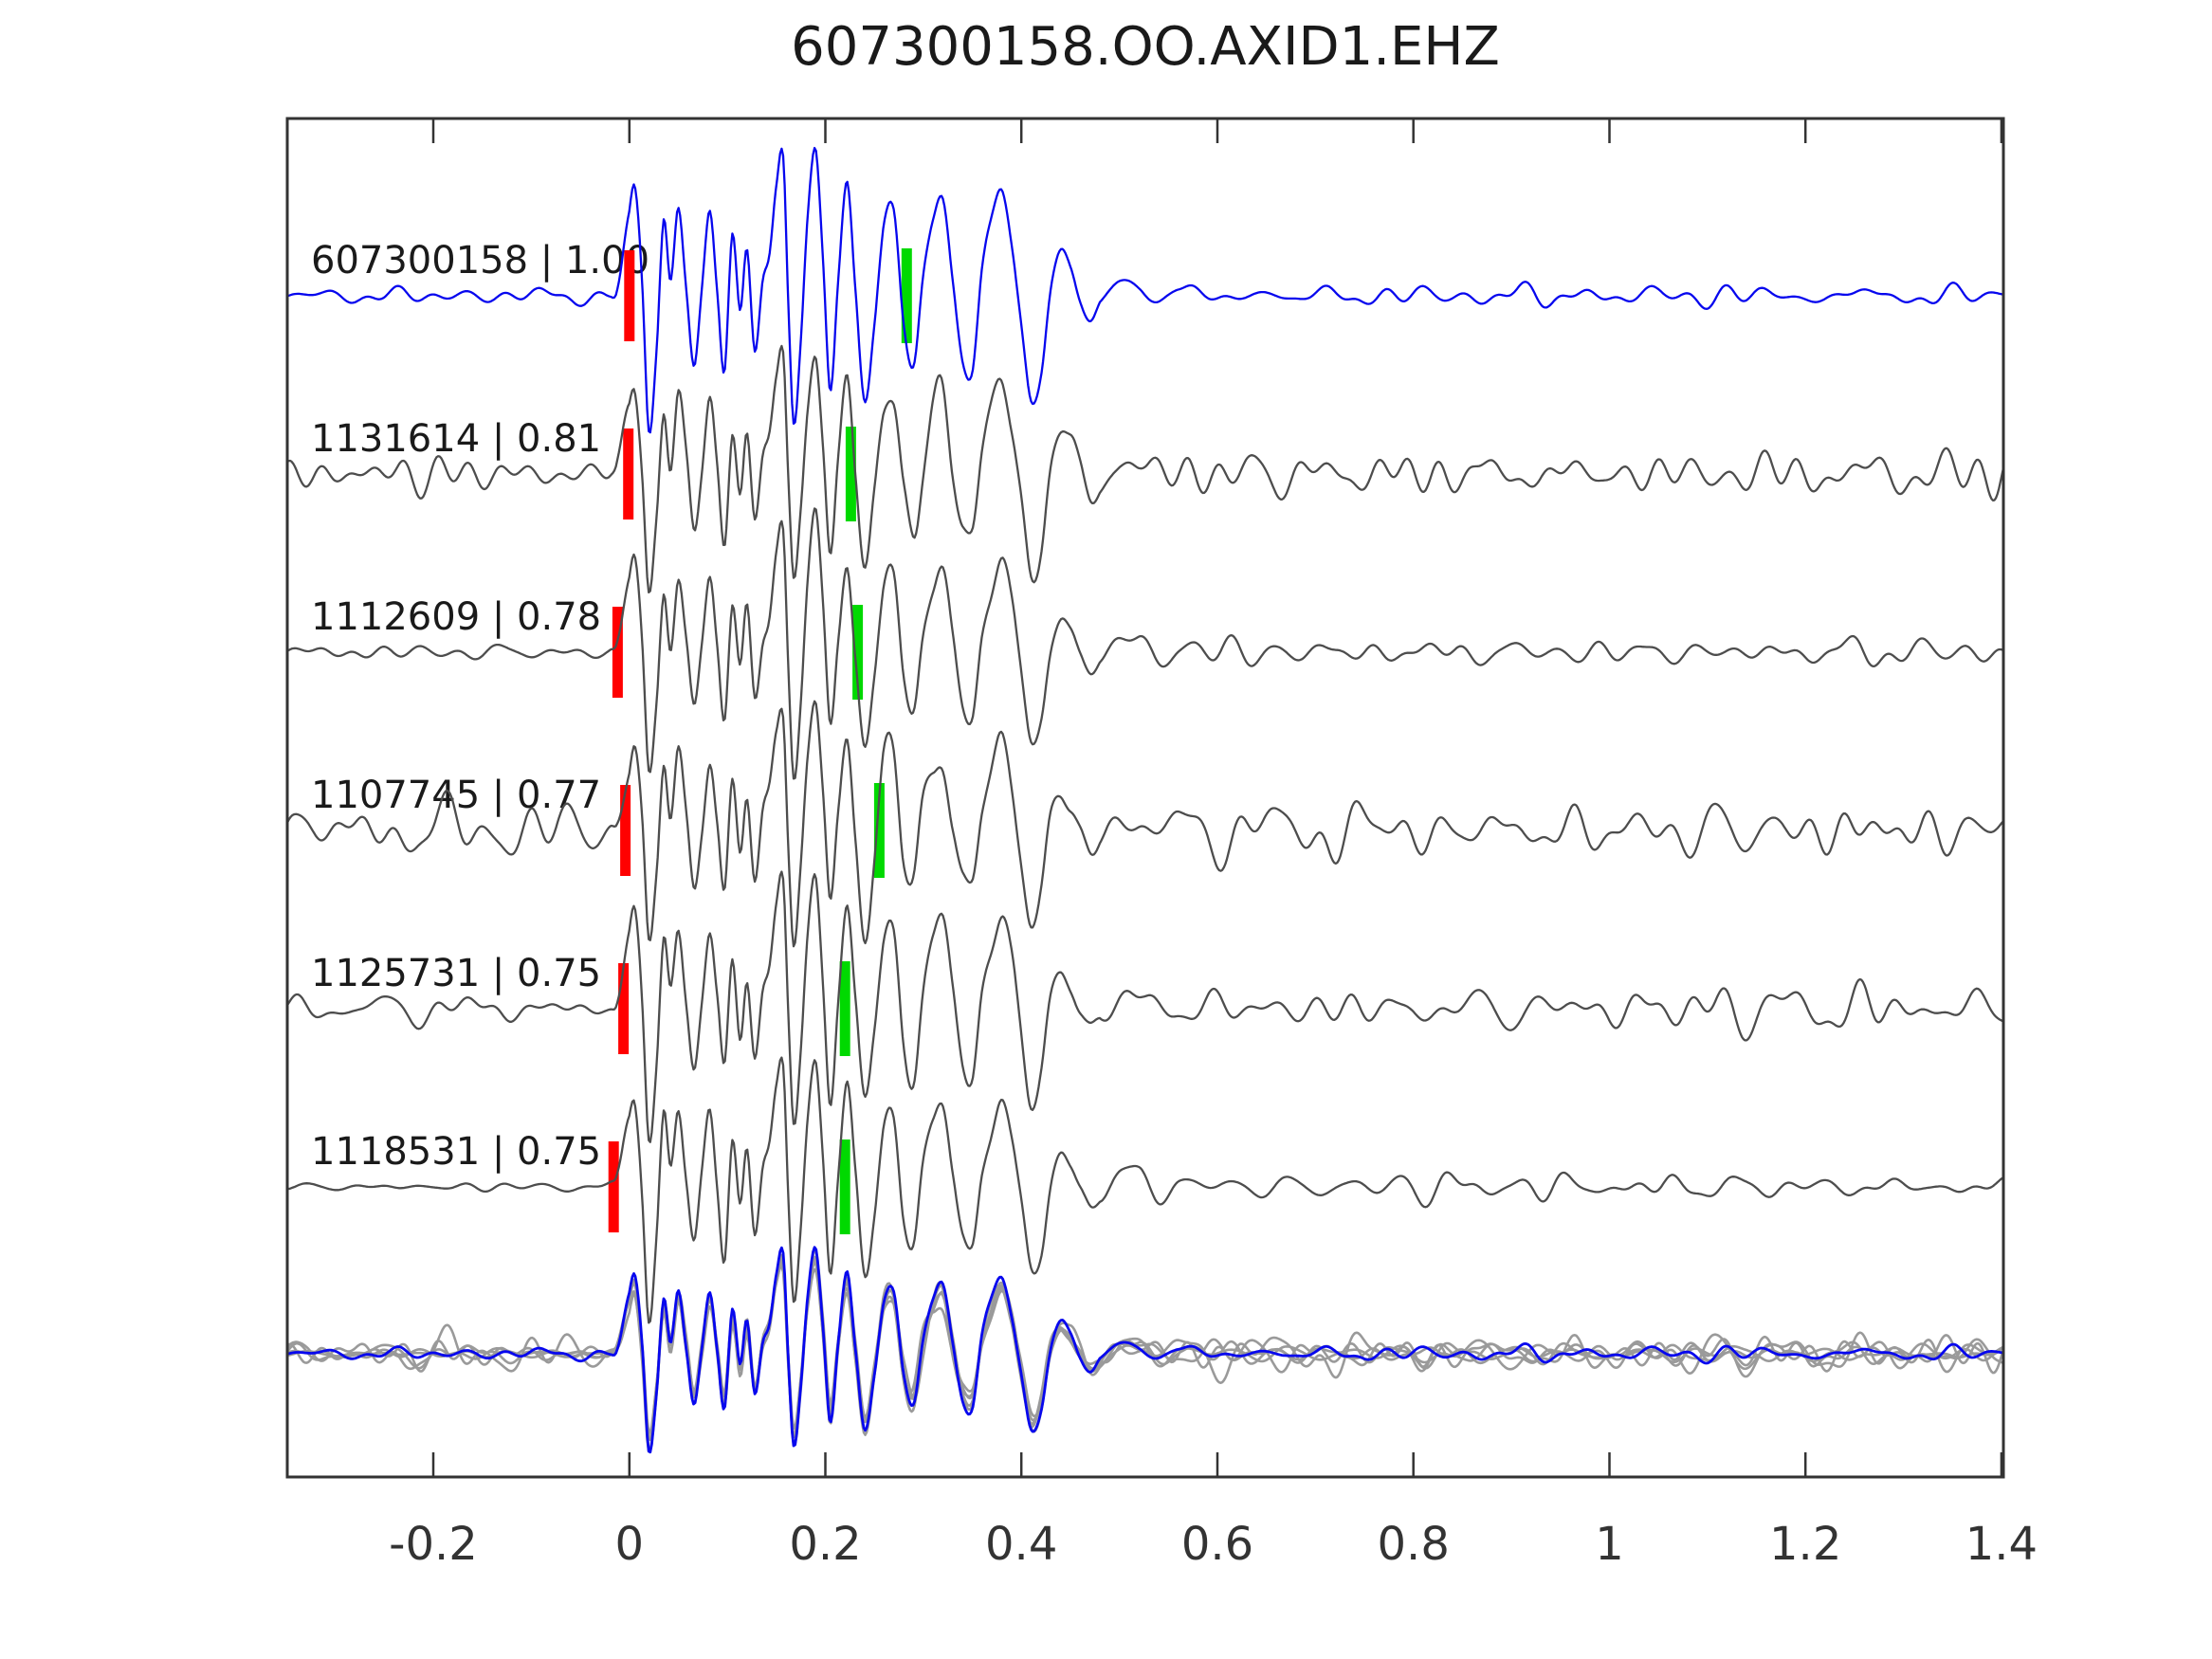 The image size is (2212, 1659). I want to click on trace-label-1131614: 1131614 | 0.81, so click(456, 439).